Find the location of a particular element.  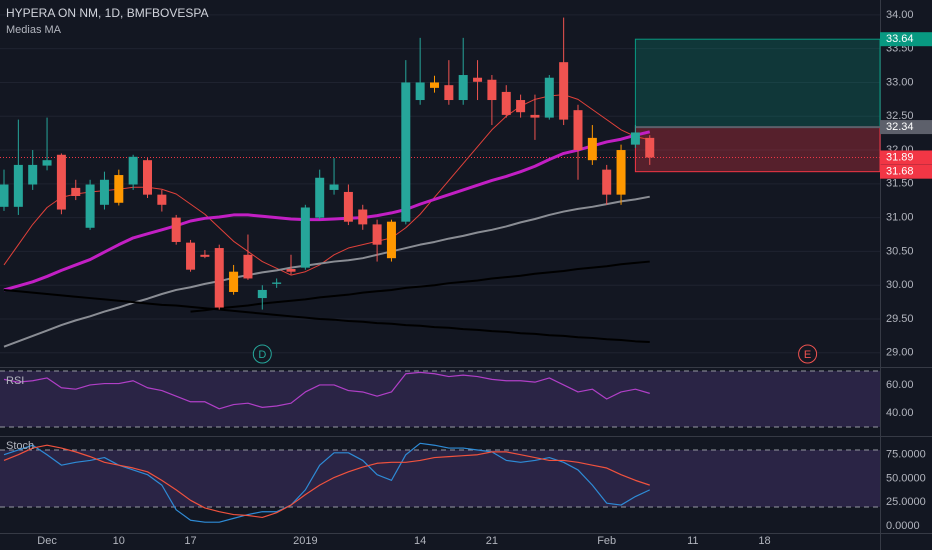

event-label: D is located at coordinates (262, 355).